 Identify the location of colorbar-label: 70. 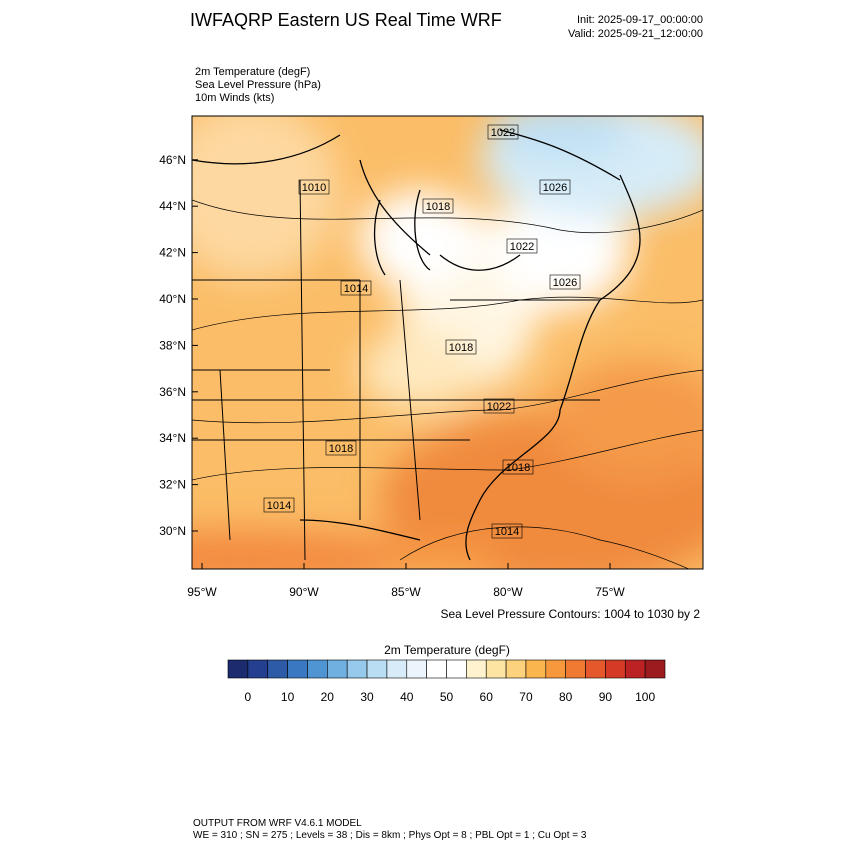
(526, 697).